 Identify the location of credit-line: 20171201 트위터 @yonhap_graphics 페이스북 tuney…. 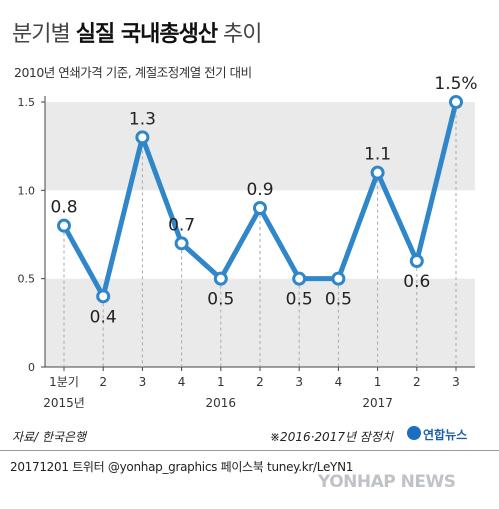
(182, 467).